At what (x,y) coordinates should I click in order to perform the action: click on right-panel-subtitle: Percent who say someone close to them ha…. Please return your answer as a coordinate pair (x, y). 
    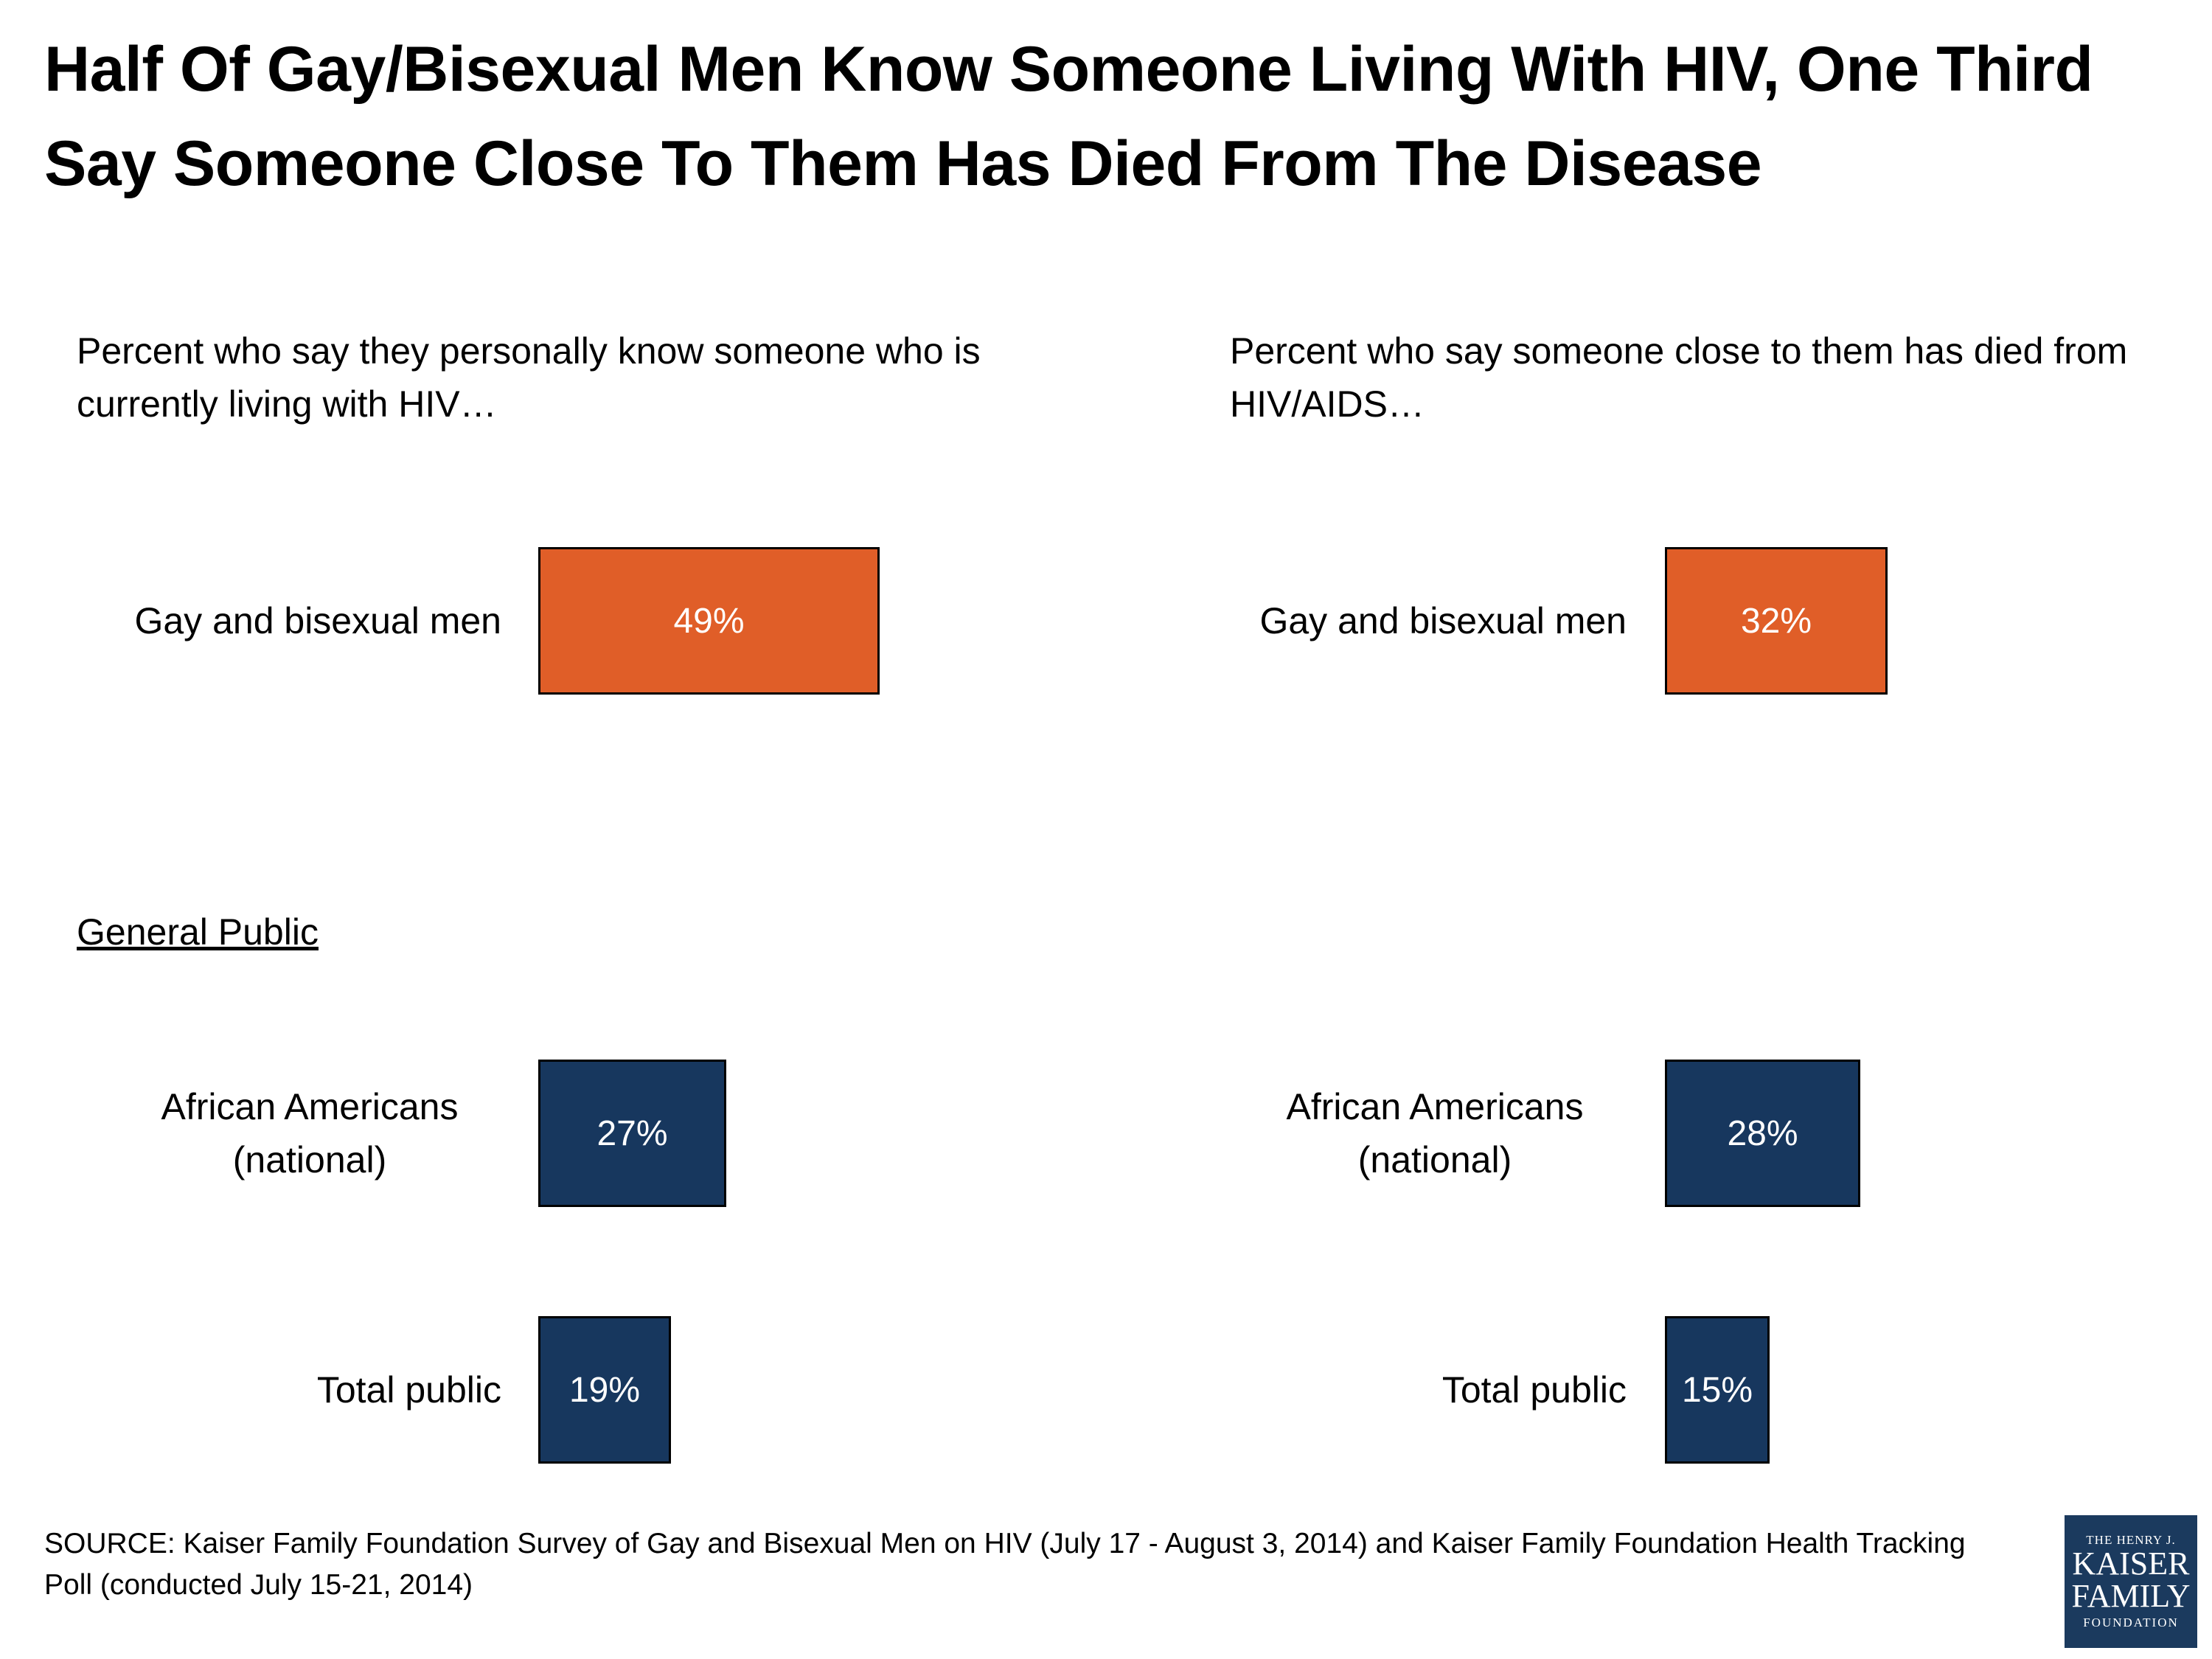
    Looking at the image, I should click on (1679, 377).